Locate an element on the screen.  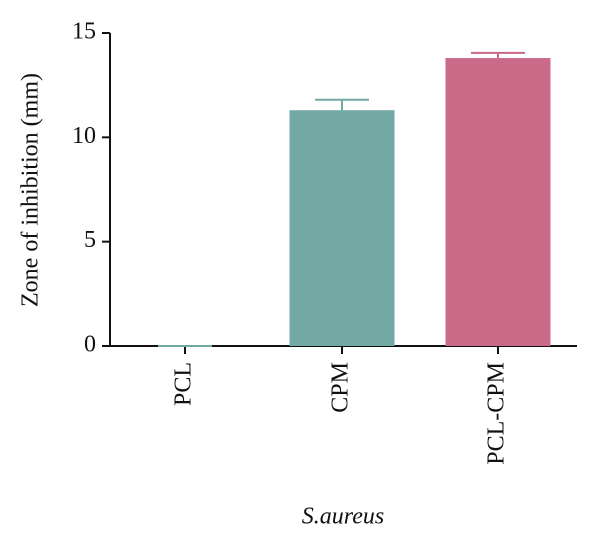
y-tick-label: 5 is located at coordinates (90, 240).